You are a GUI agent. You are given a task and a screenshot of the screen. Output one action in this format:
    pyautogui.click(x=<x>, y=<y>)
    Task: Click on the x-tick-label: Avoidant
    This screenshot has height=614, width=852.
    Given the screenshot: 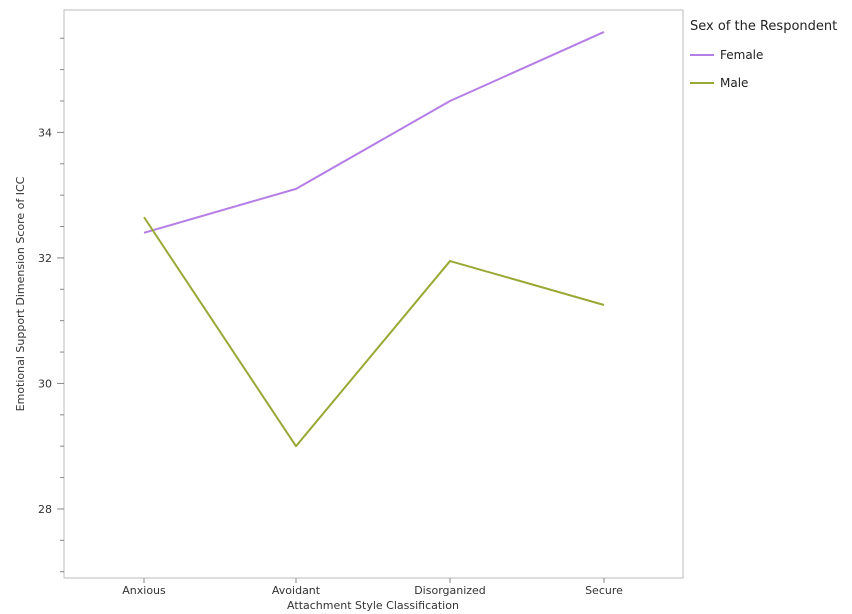 What is the action you would take?
    pyautogui.click(x=296, y=590)
    